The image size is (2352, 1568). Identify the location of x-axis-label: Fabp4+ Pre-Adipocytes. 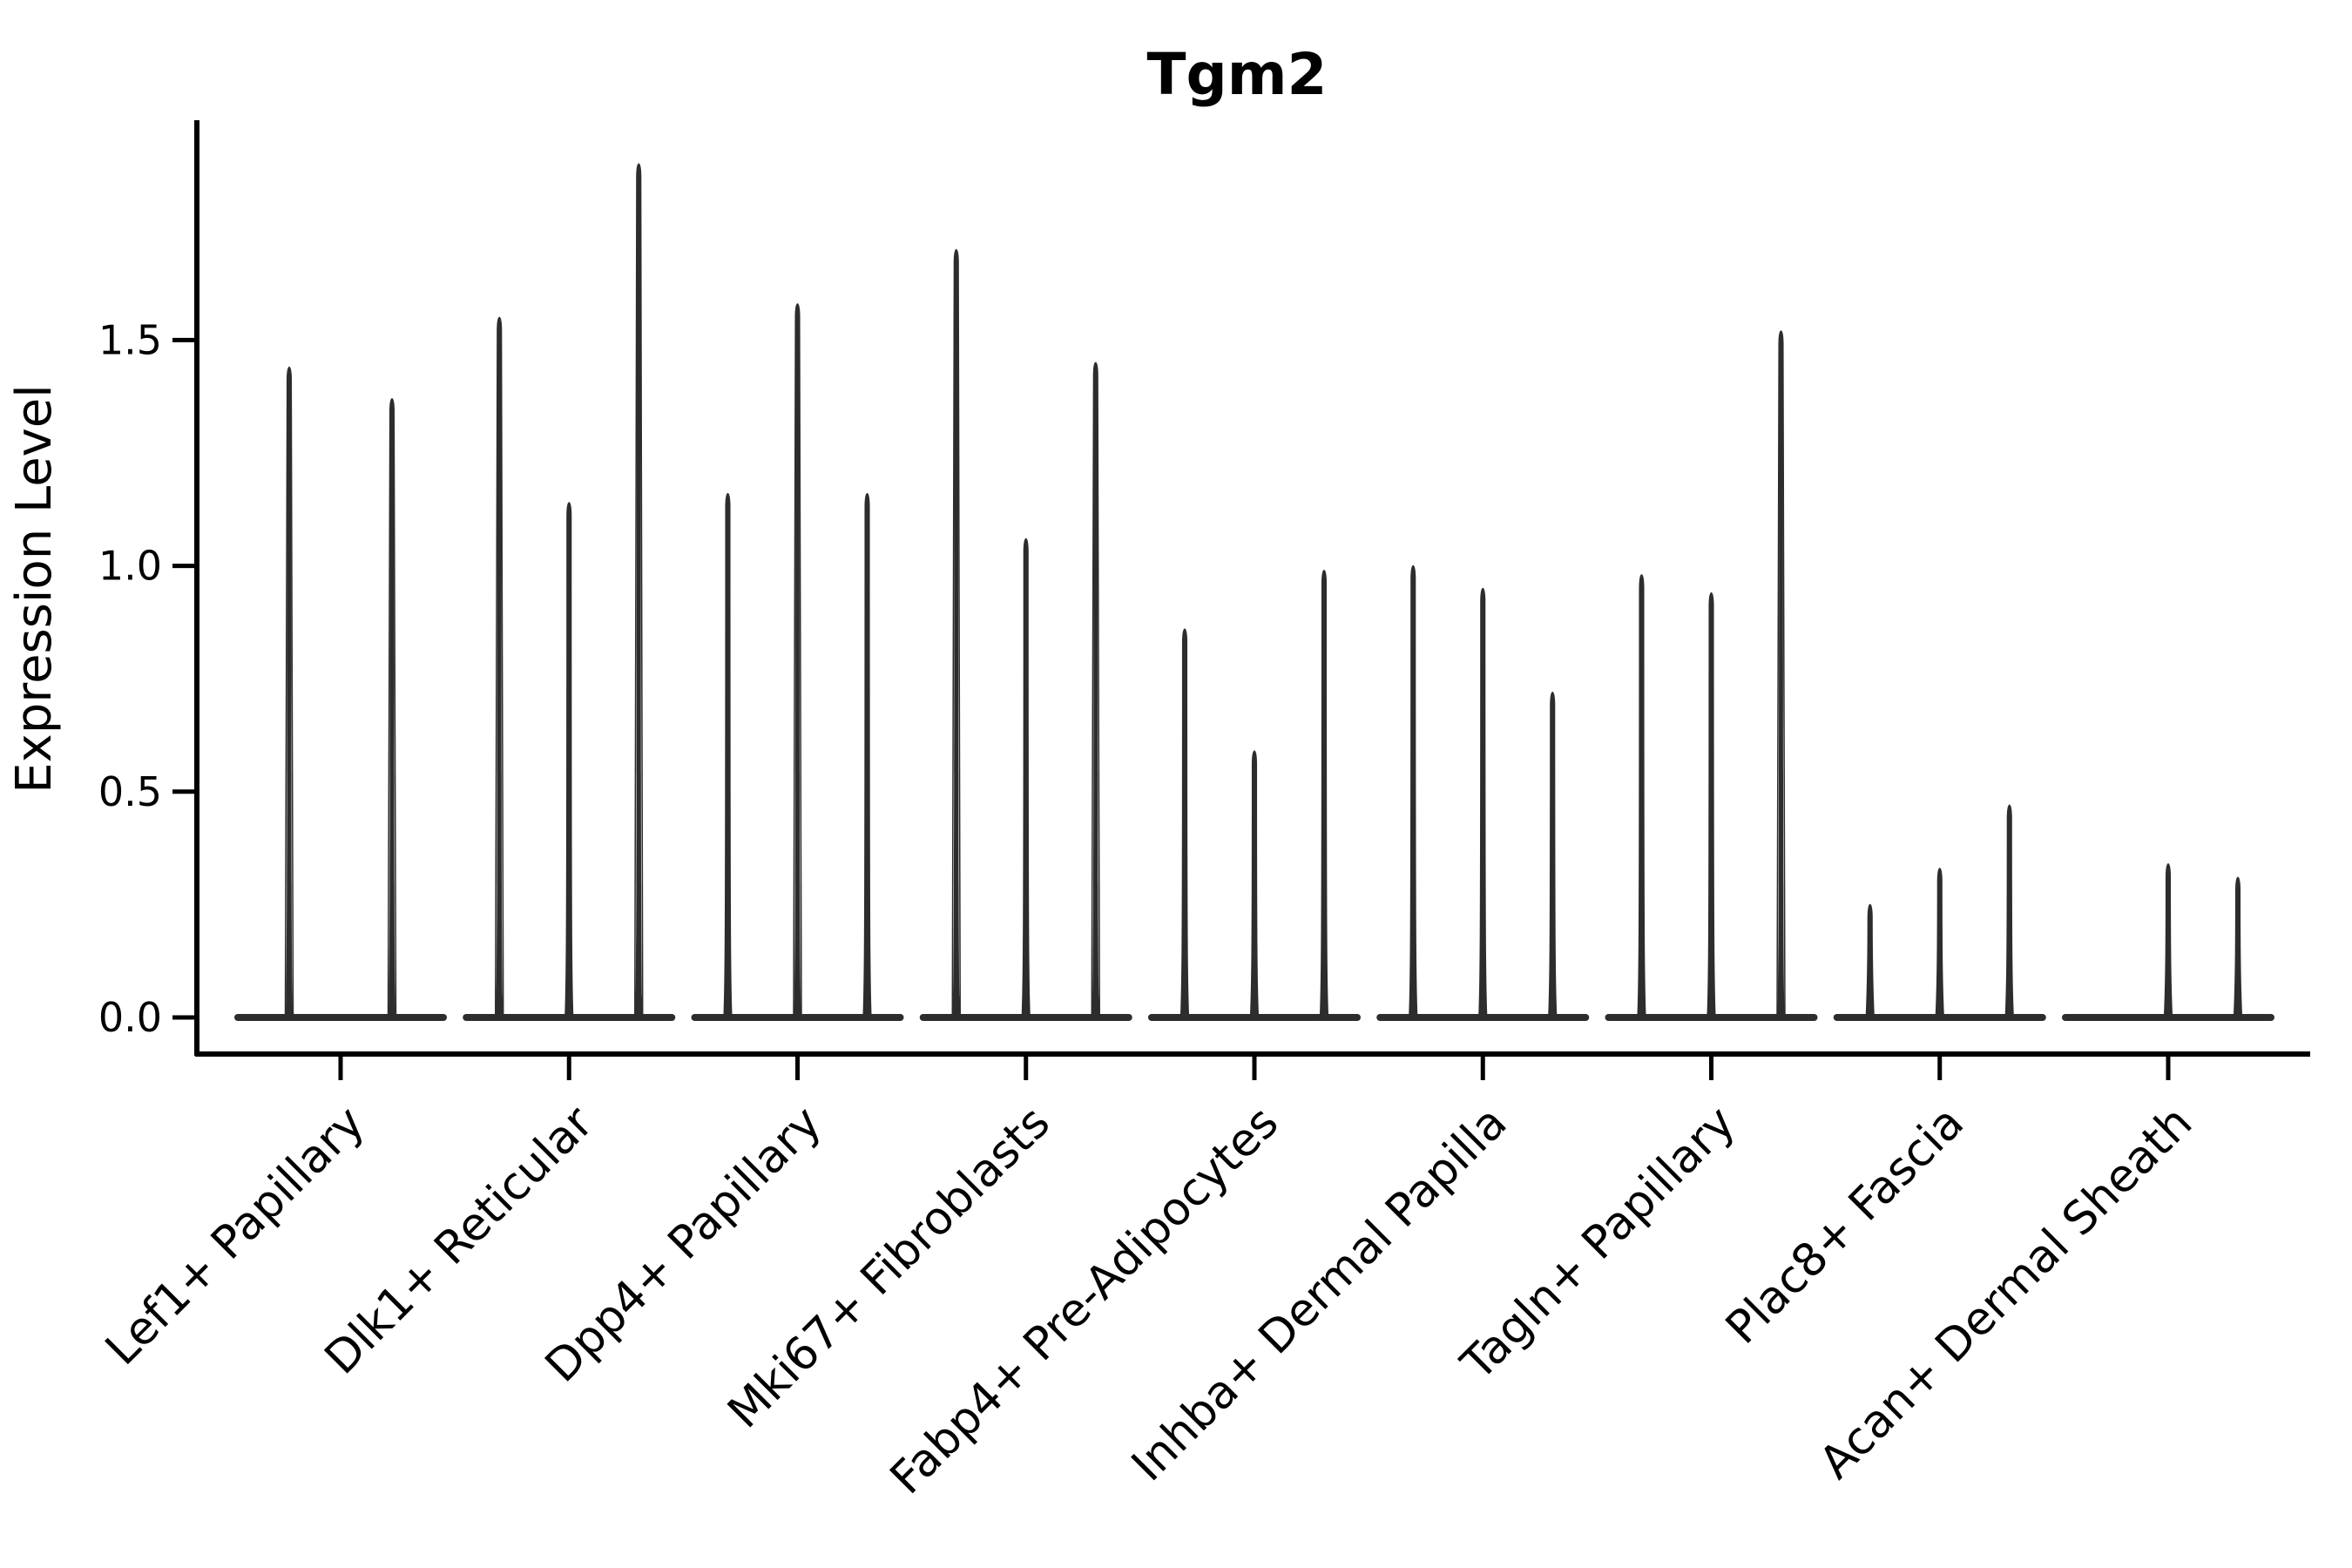
(1084, 1300).